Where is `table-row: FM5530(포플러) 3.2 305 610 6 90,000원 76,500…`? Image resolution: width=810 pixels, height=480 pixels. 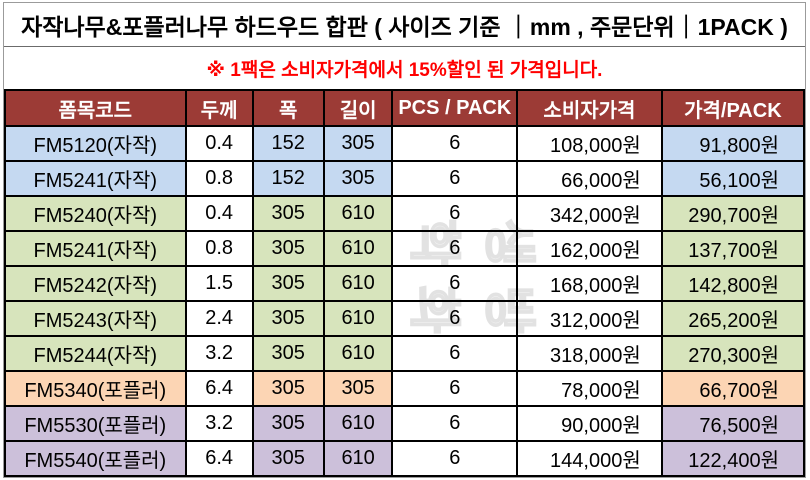
table-row: FM5530(포플러) 3.2 305 610 6 90,000원 76,500… is located at coordinates (405, 423).